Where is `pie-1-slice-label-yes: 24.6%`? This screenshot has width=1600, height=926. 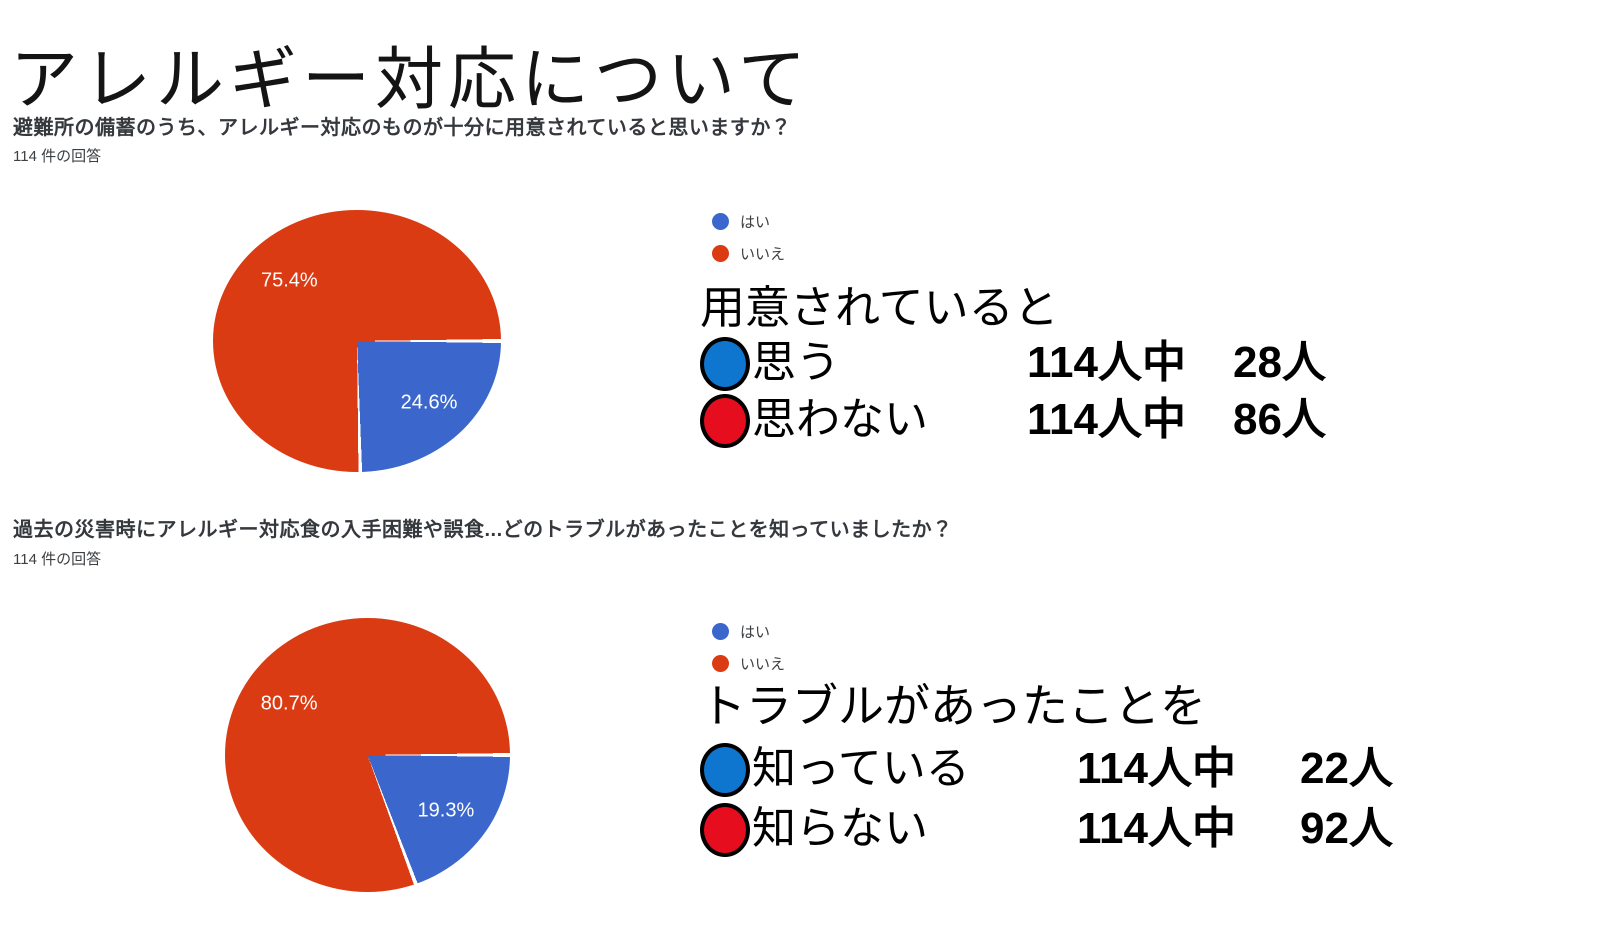
pie-1-slice-label-yes: 24.6% is located at coordinates (429, 402).